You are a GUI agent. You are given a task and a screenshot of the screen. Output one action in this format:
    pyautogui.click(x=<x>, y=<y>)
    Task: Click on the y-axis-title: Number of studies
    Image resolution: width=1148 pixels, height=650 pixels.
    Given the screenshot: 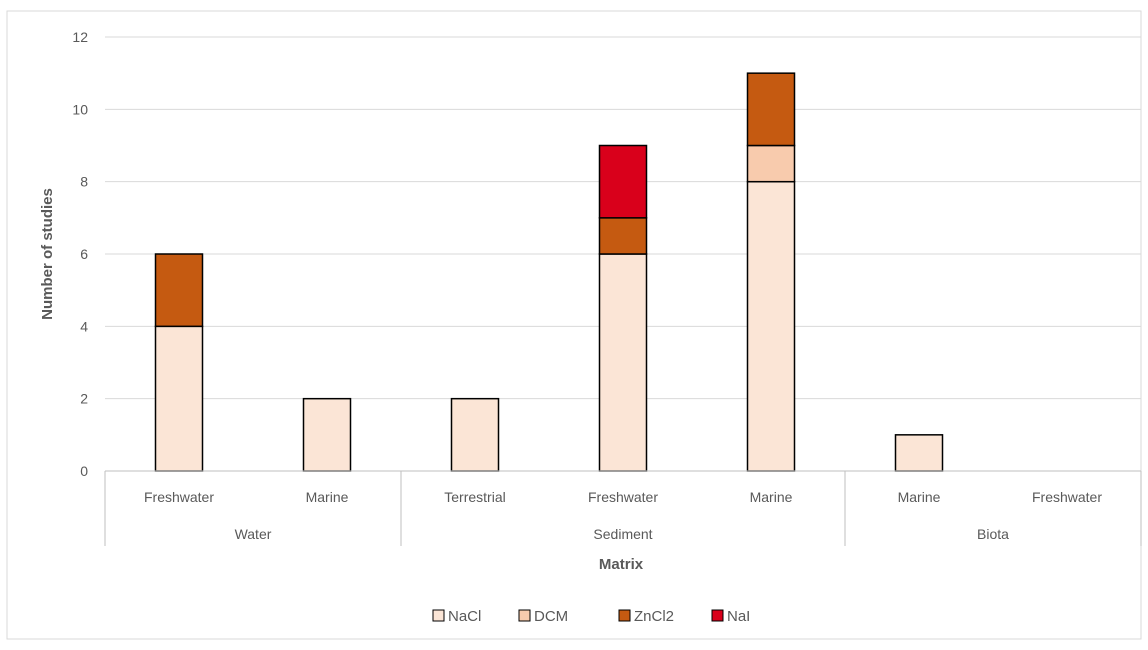 What is the action you would take?
    pyautogui.click(x=47, y=254)
    